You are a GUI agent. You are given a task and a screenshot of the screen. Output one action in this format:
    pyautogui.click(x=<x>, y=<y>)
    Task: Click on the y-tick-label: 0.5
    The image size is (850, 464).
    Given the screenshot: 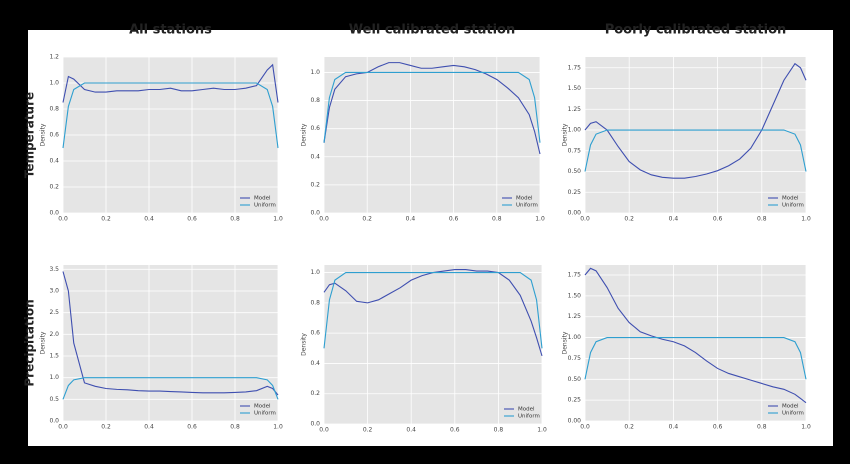 What is the action you would take?
    pyautogui.click(x=54, y=399)
    